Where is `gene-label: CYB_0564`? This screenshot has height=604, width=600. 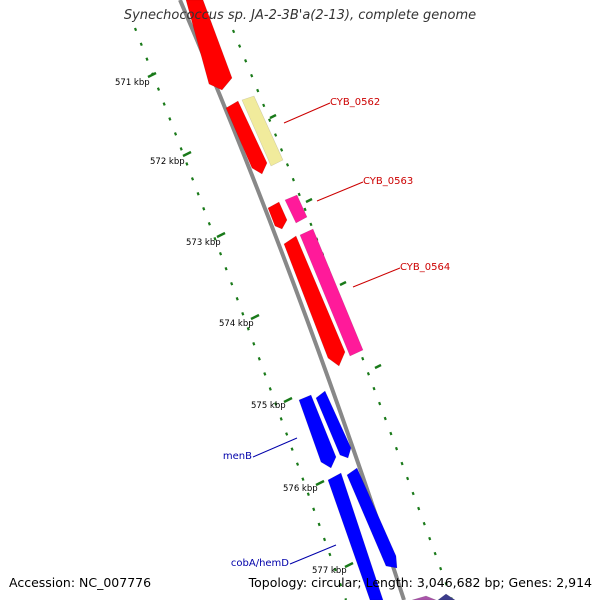 gene-label: CYB_0564 is located at coordinates (425, 267).